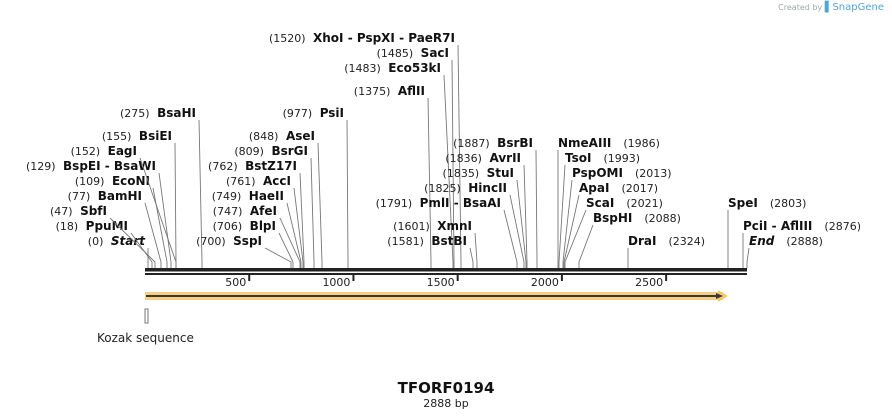 Image resolution: width=892 pixels, height=419 pixels. What do you see at coordinates (644, 203) in the screenshot?
I see `site-position: (2021)` at bounding box center [644, 203].